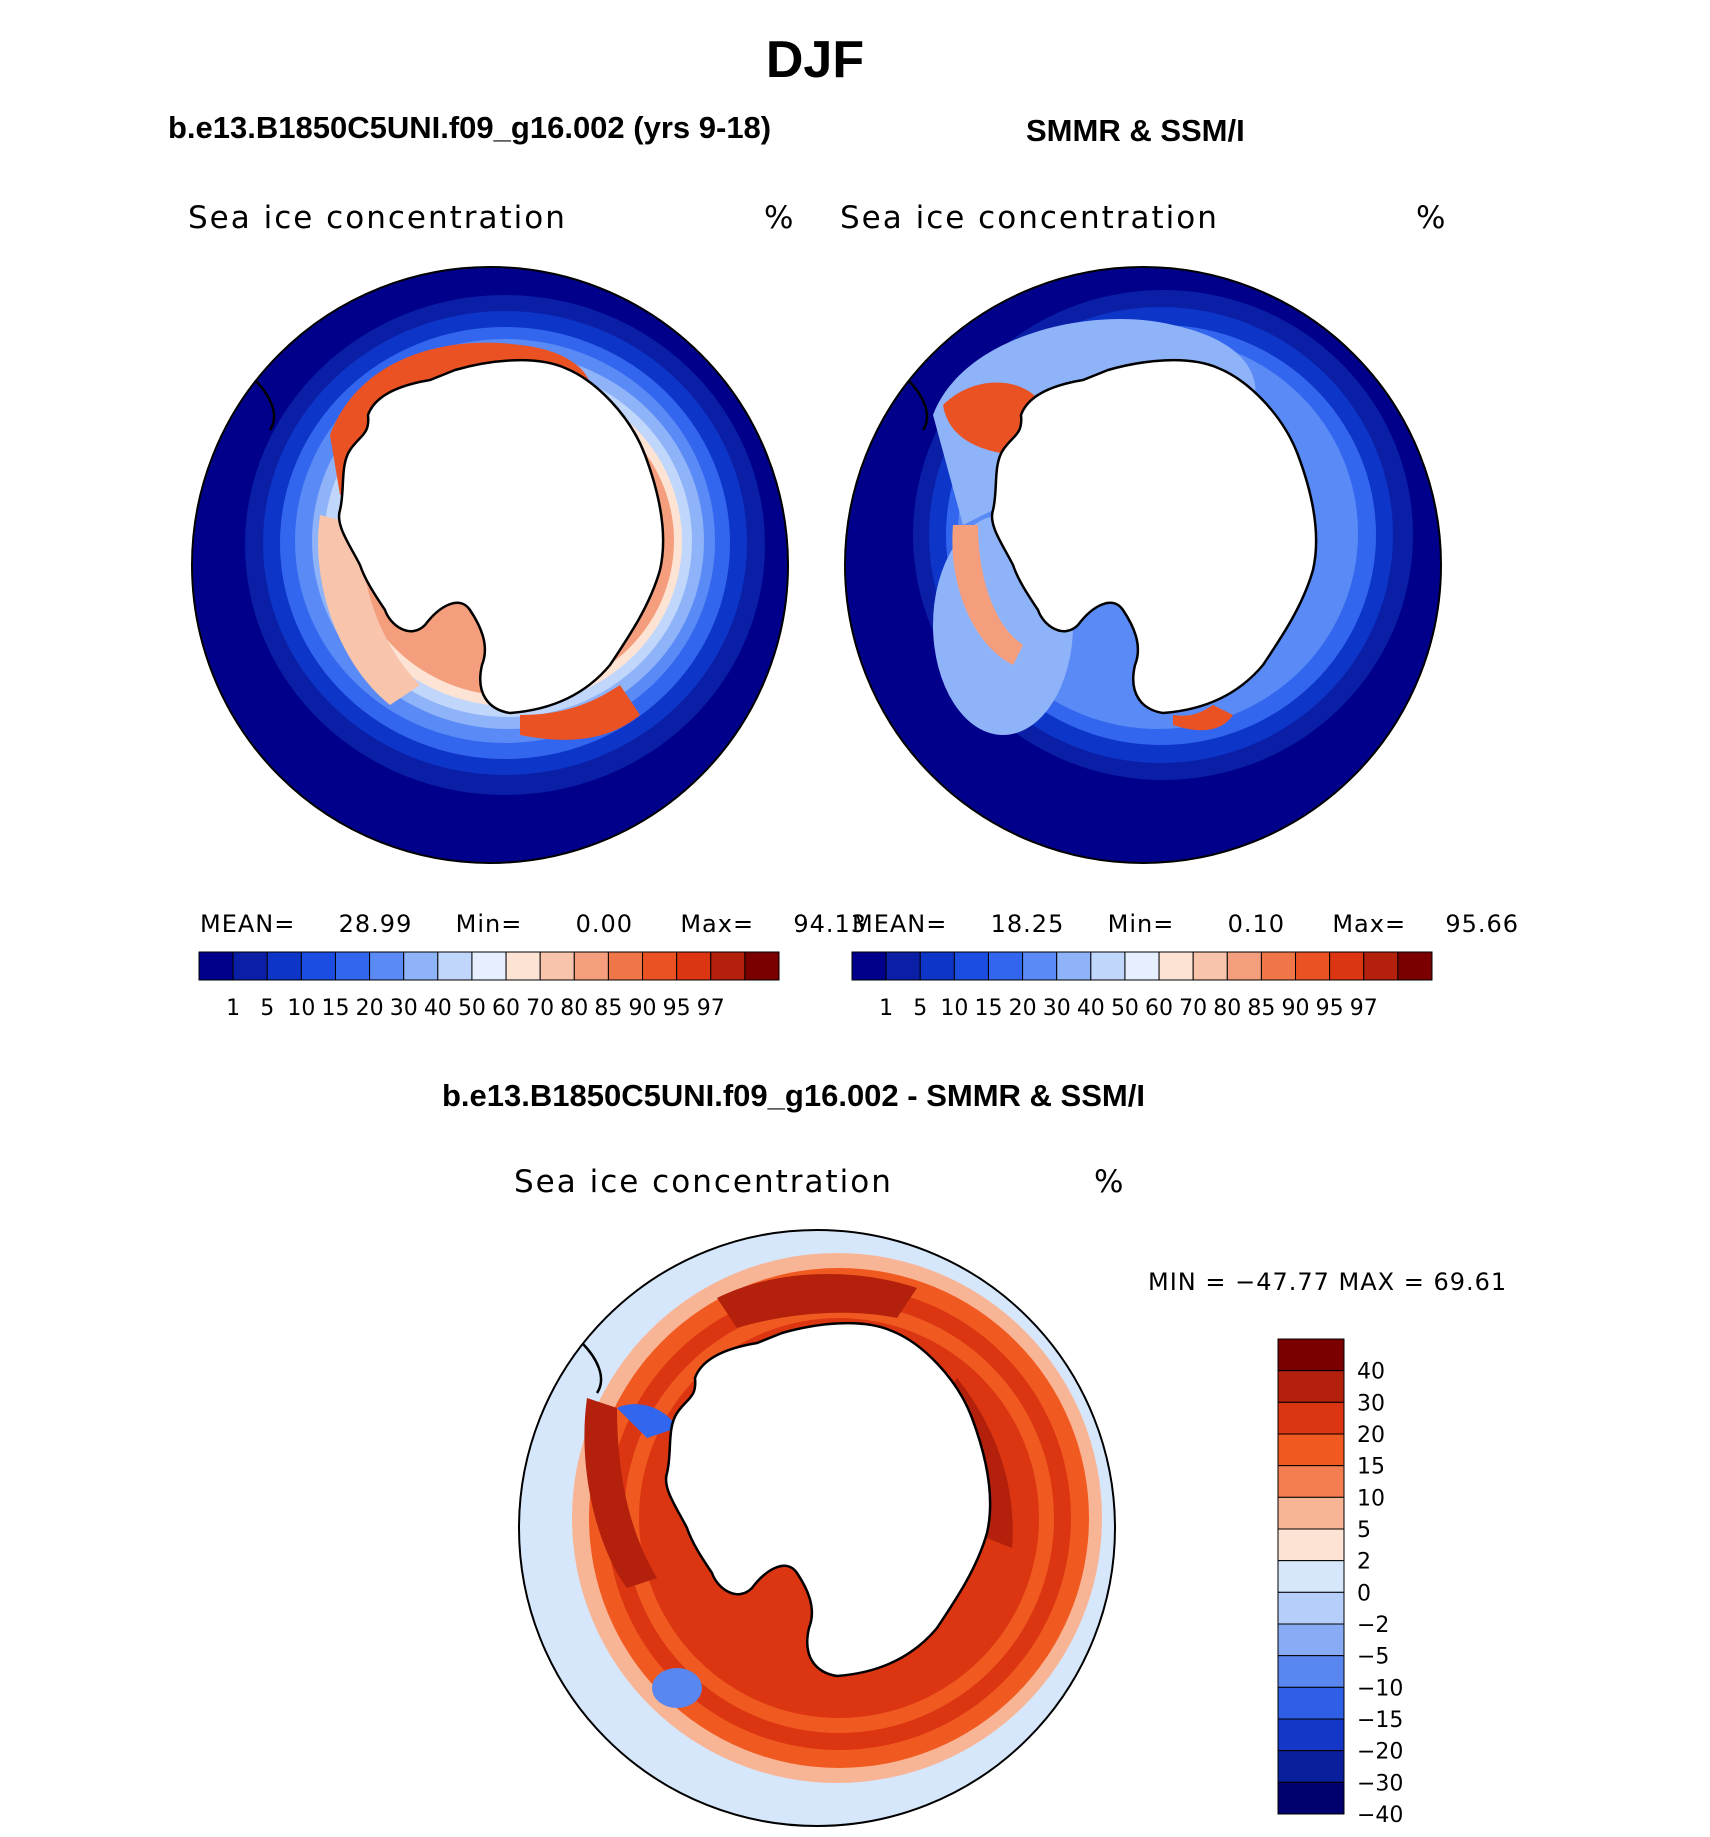 The height and width of the screenshot is (1837, 1710). I want to click on difference-colorbar-tick-label: −15, so click(1380, 1720).